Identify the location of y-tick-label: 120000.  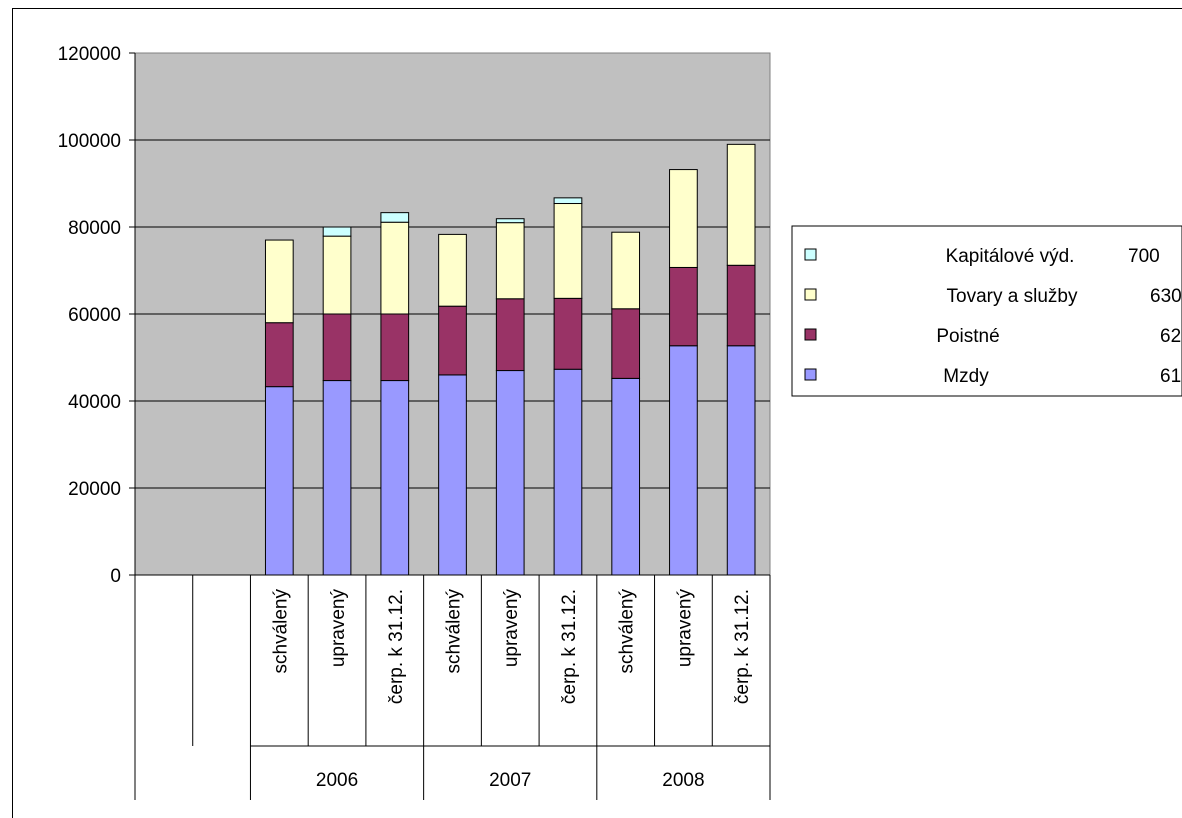
(89, 54).